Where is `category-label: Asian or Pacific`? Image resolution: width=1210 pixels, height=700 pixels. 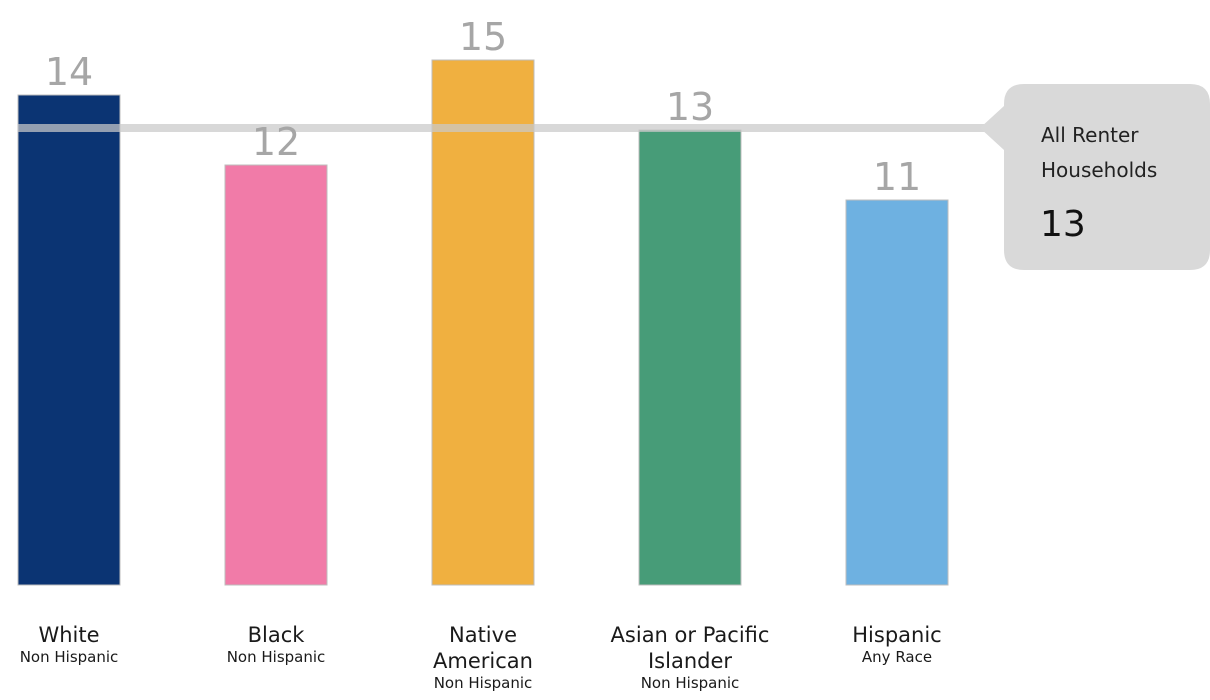
category-label: Asian or Pacific is located at coordinates (690, 635).